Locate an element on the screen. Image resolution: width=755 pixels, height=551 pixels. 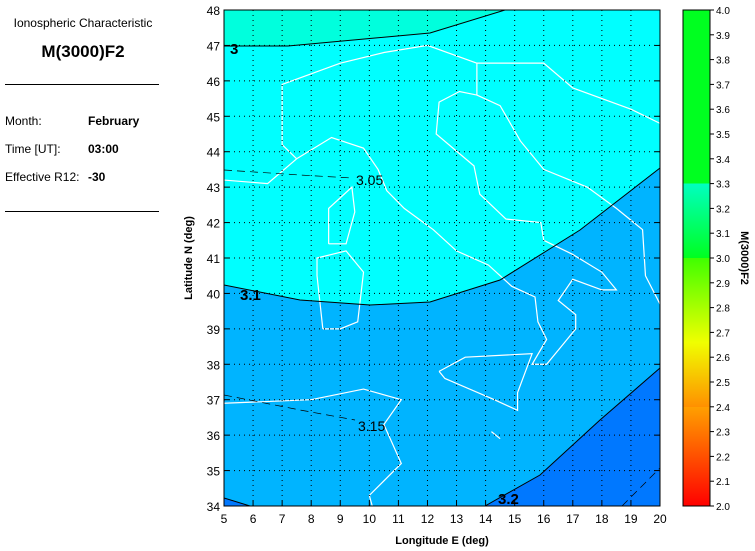
colorbar-tick-label: 3.7 is located at coordinates (723, 85).